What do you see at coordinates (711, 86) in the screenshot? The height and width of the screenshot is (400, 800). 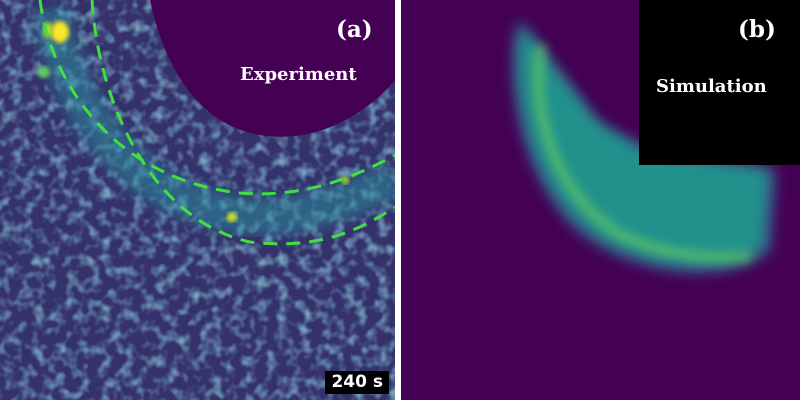 I see `panel-title-simulation: Simulation` at bounding box center [711, 86].